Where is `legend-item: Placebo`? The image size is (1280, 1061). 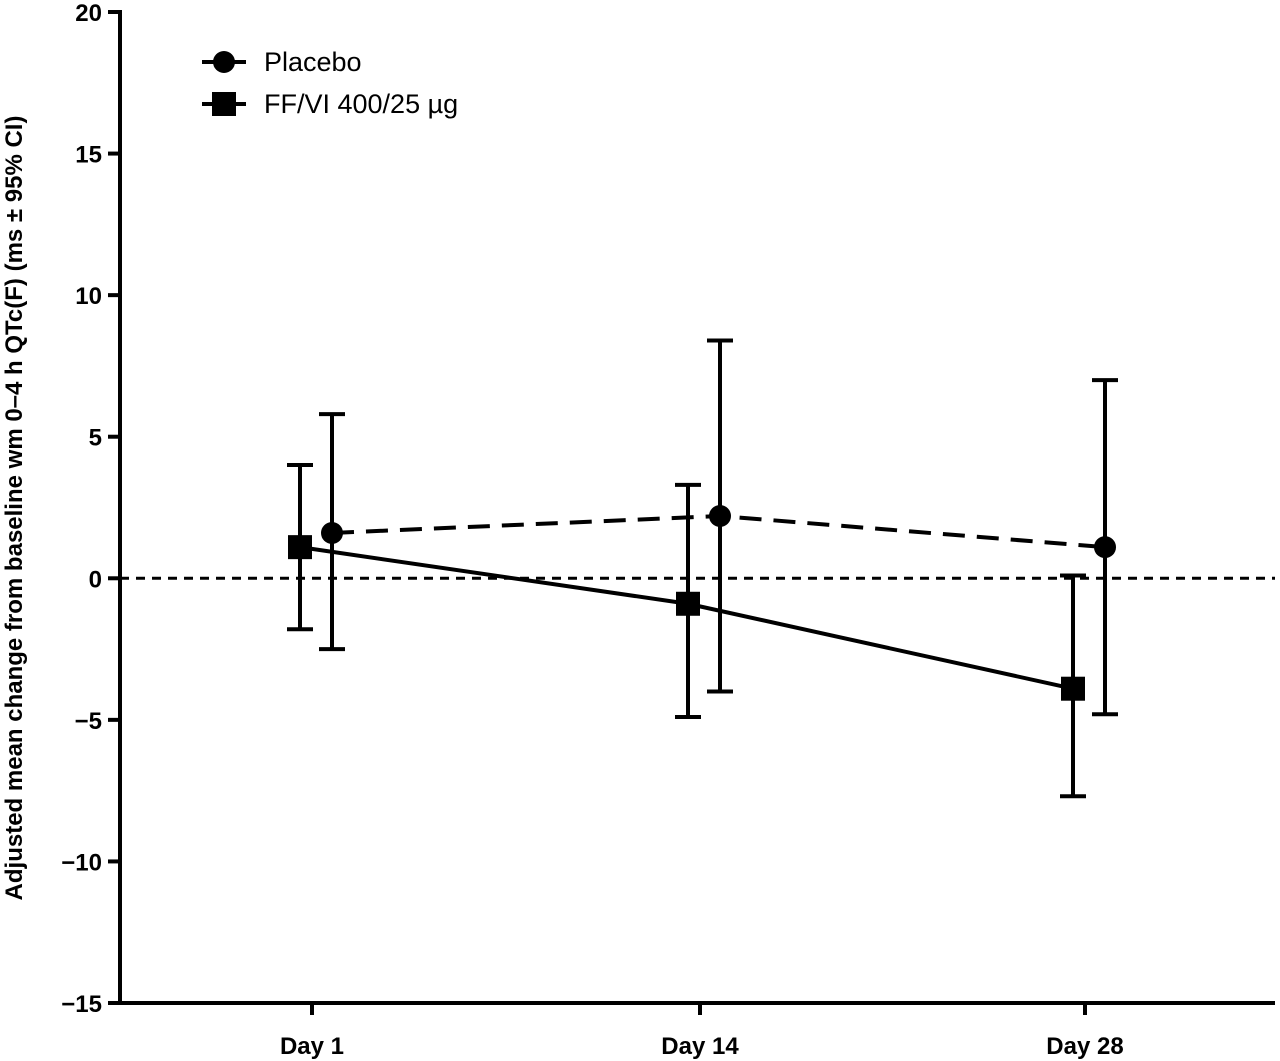 legend-item: Placebo is located at coordinates (282, 62).